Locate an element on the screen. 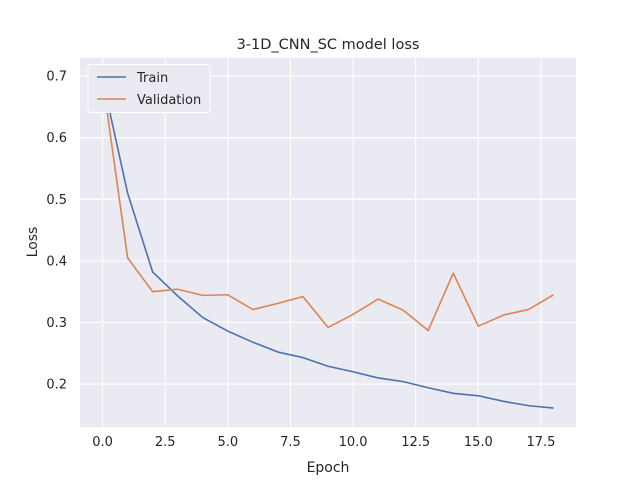 Image resolution: width=640 pixels, height=480 pixels. legend-validation-label: Validation is located at coordinates (169, 100).